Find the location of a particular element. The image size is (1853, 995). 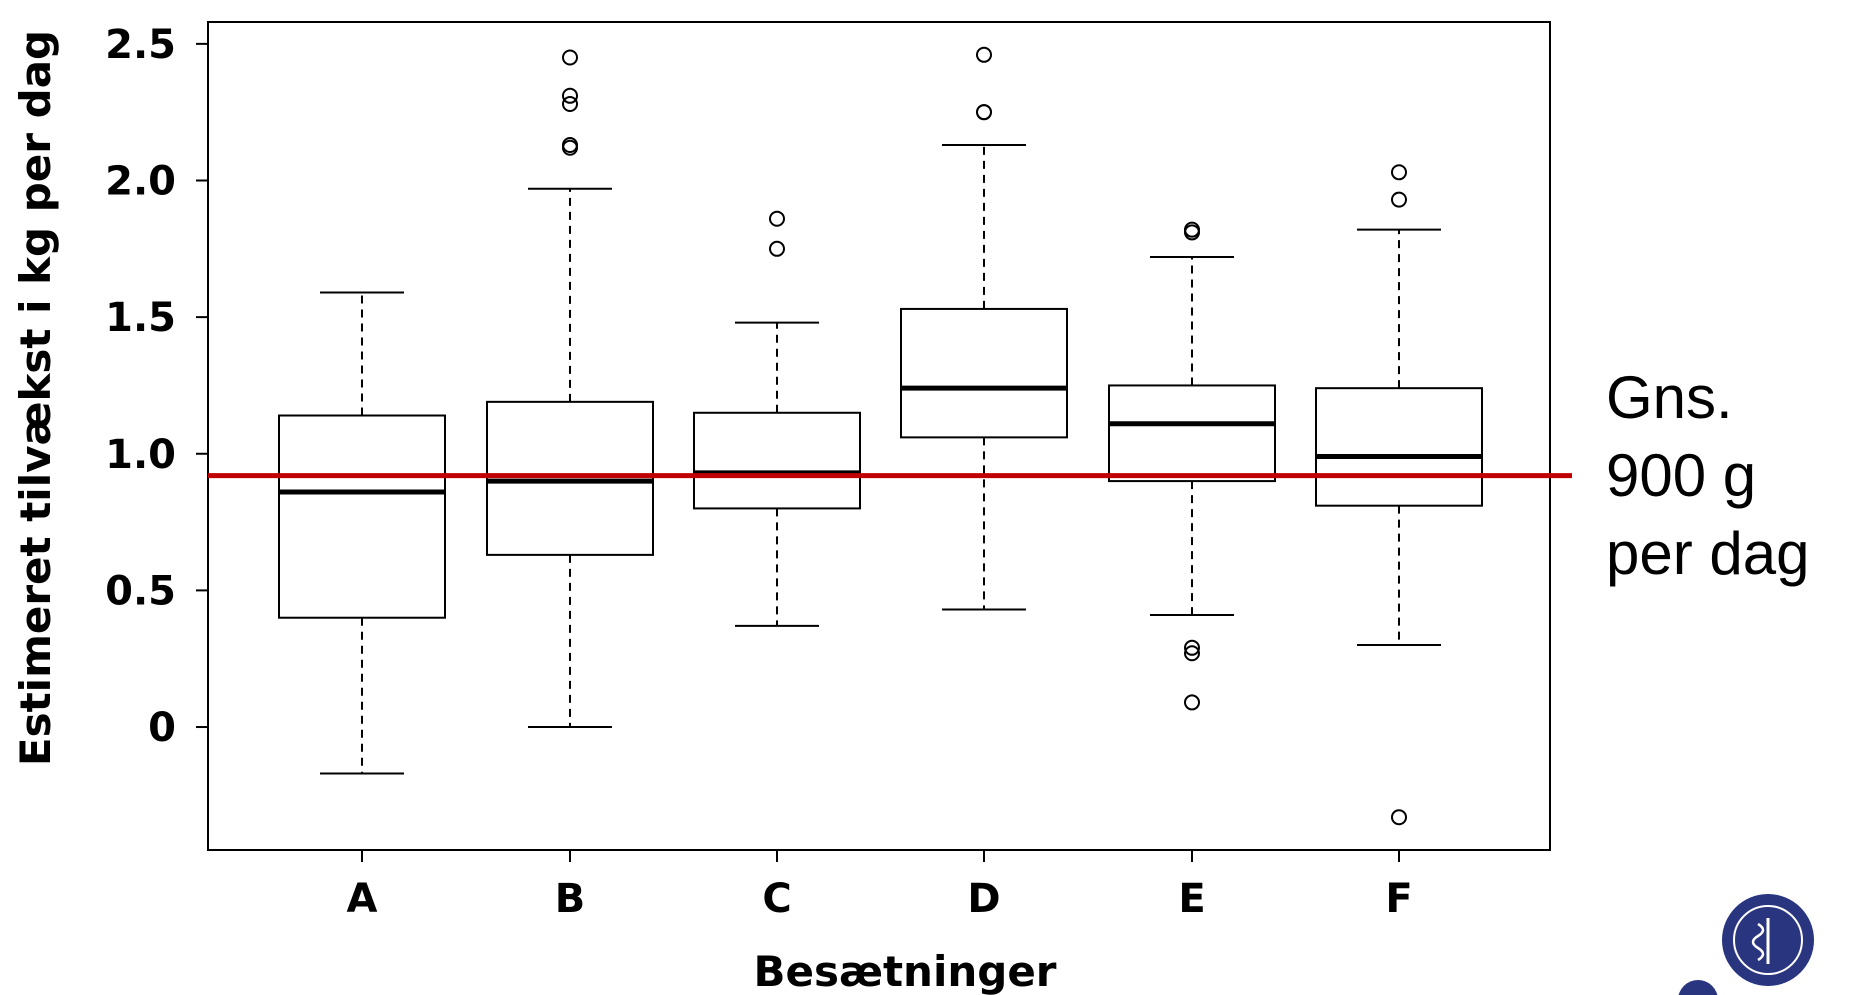

y-tick-label: 0 is located at coordinates (162, 728).